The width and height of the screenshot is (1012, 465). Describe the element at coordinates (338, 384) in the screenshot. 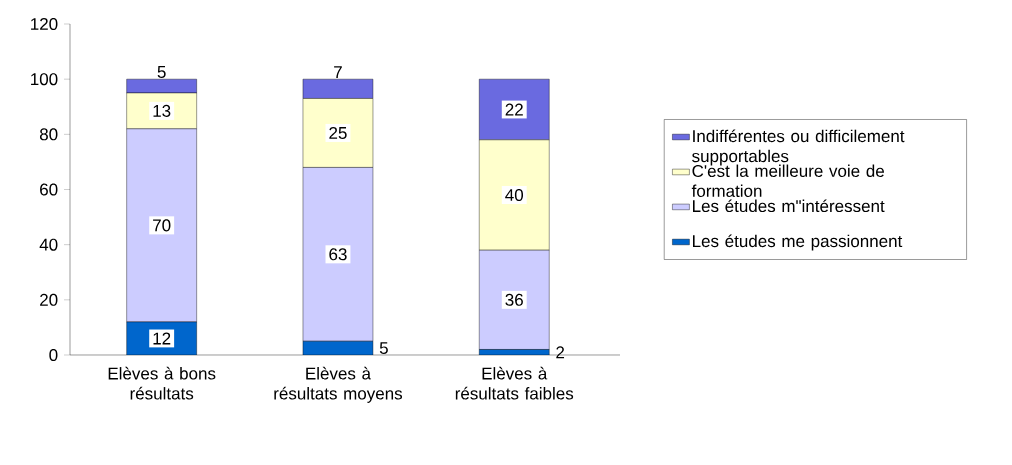

I see `x-tick-label: Elèves à résultats moyens` at that location.